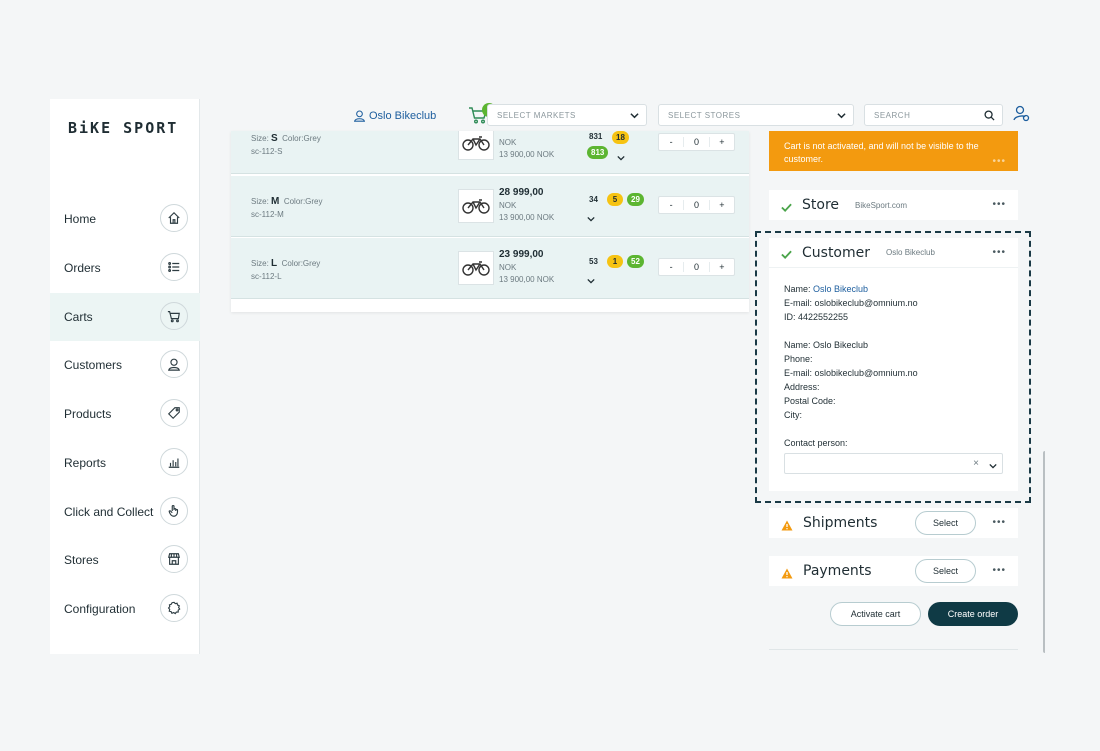 The width and height of the screenshot is (1100, 751). I want to click on activate-cart-button: Activate cart, so click(875, 614).